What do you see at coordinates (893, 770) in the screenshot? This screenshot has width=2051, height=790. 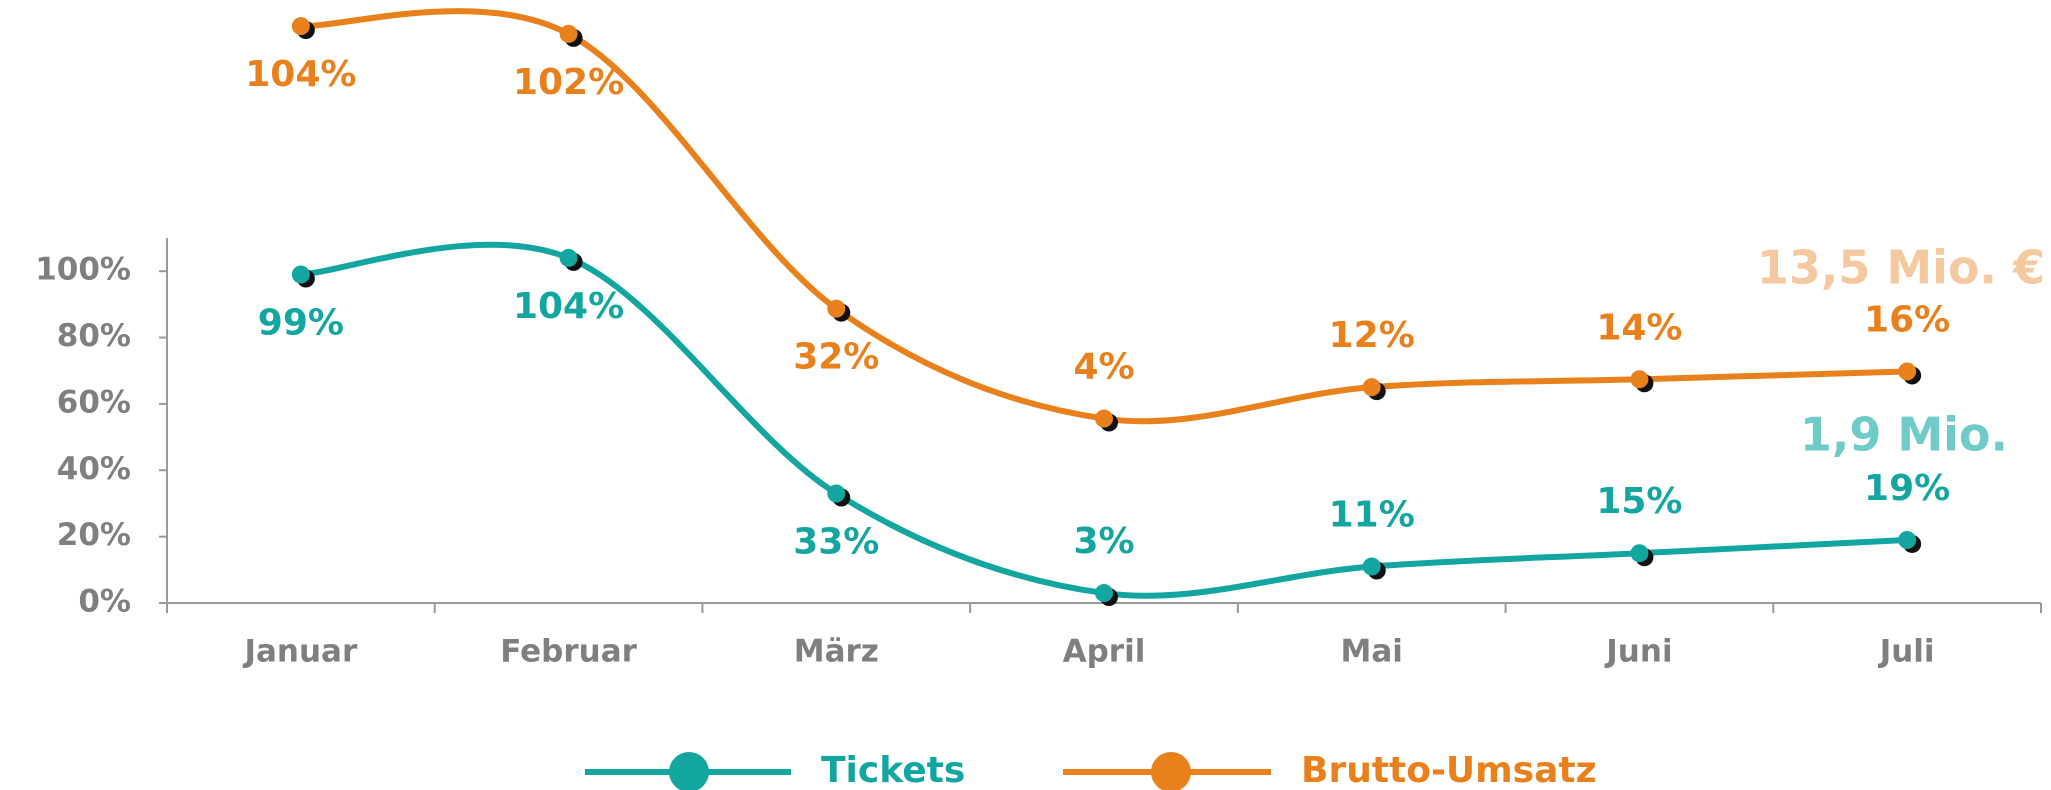 I see `legend-label: Tickets` at bounding box center [893, 770].